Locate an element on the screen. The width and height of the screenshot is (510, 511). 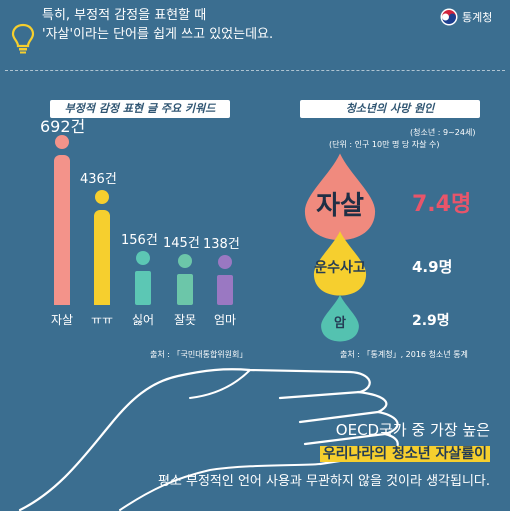
logo-text: 통계청 is located at coordinates (477, 17).